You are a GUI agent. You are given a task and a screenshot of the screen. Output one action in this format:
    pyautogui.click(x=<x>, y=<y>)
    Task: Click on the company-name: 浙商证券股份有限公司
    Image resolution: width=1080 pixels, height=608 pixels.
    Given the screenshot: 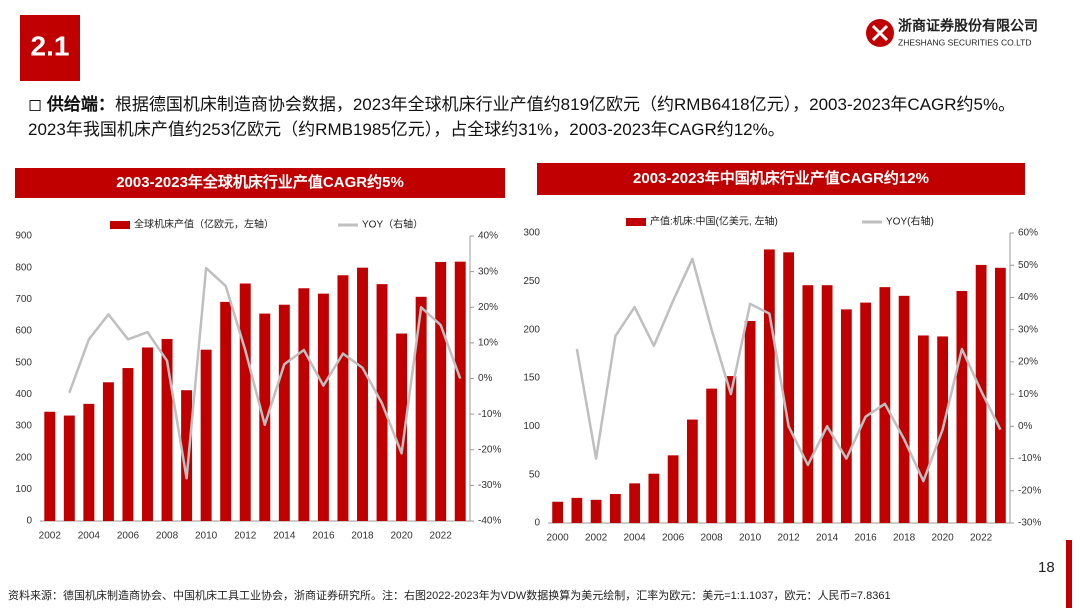 What is the action you would take?
    pyautogui.click(x=968, y=26)
    